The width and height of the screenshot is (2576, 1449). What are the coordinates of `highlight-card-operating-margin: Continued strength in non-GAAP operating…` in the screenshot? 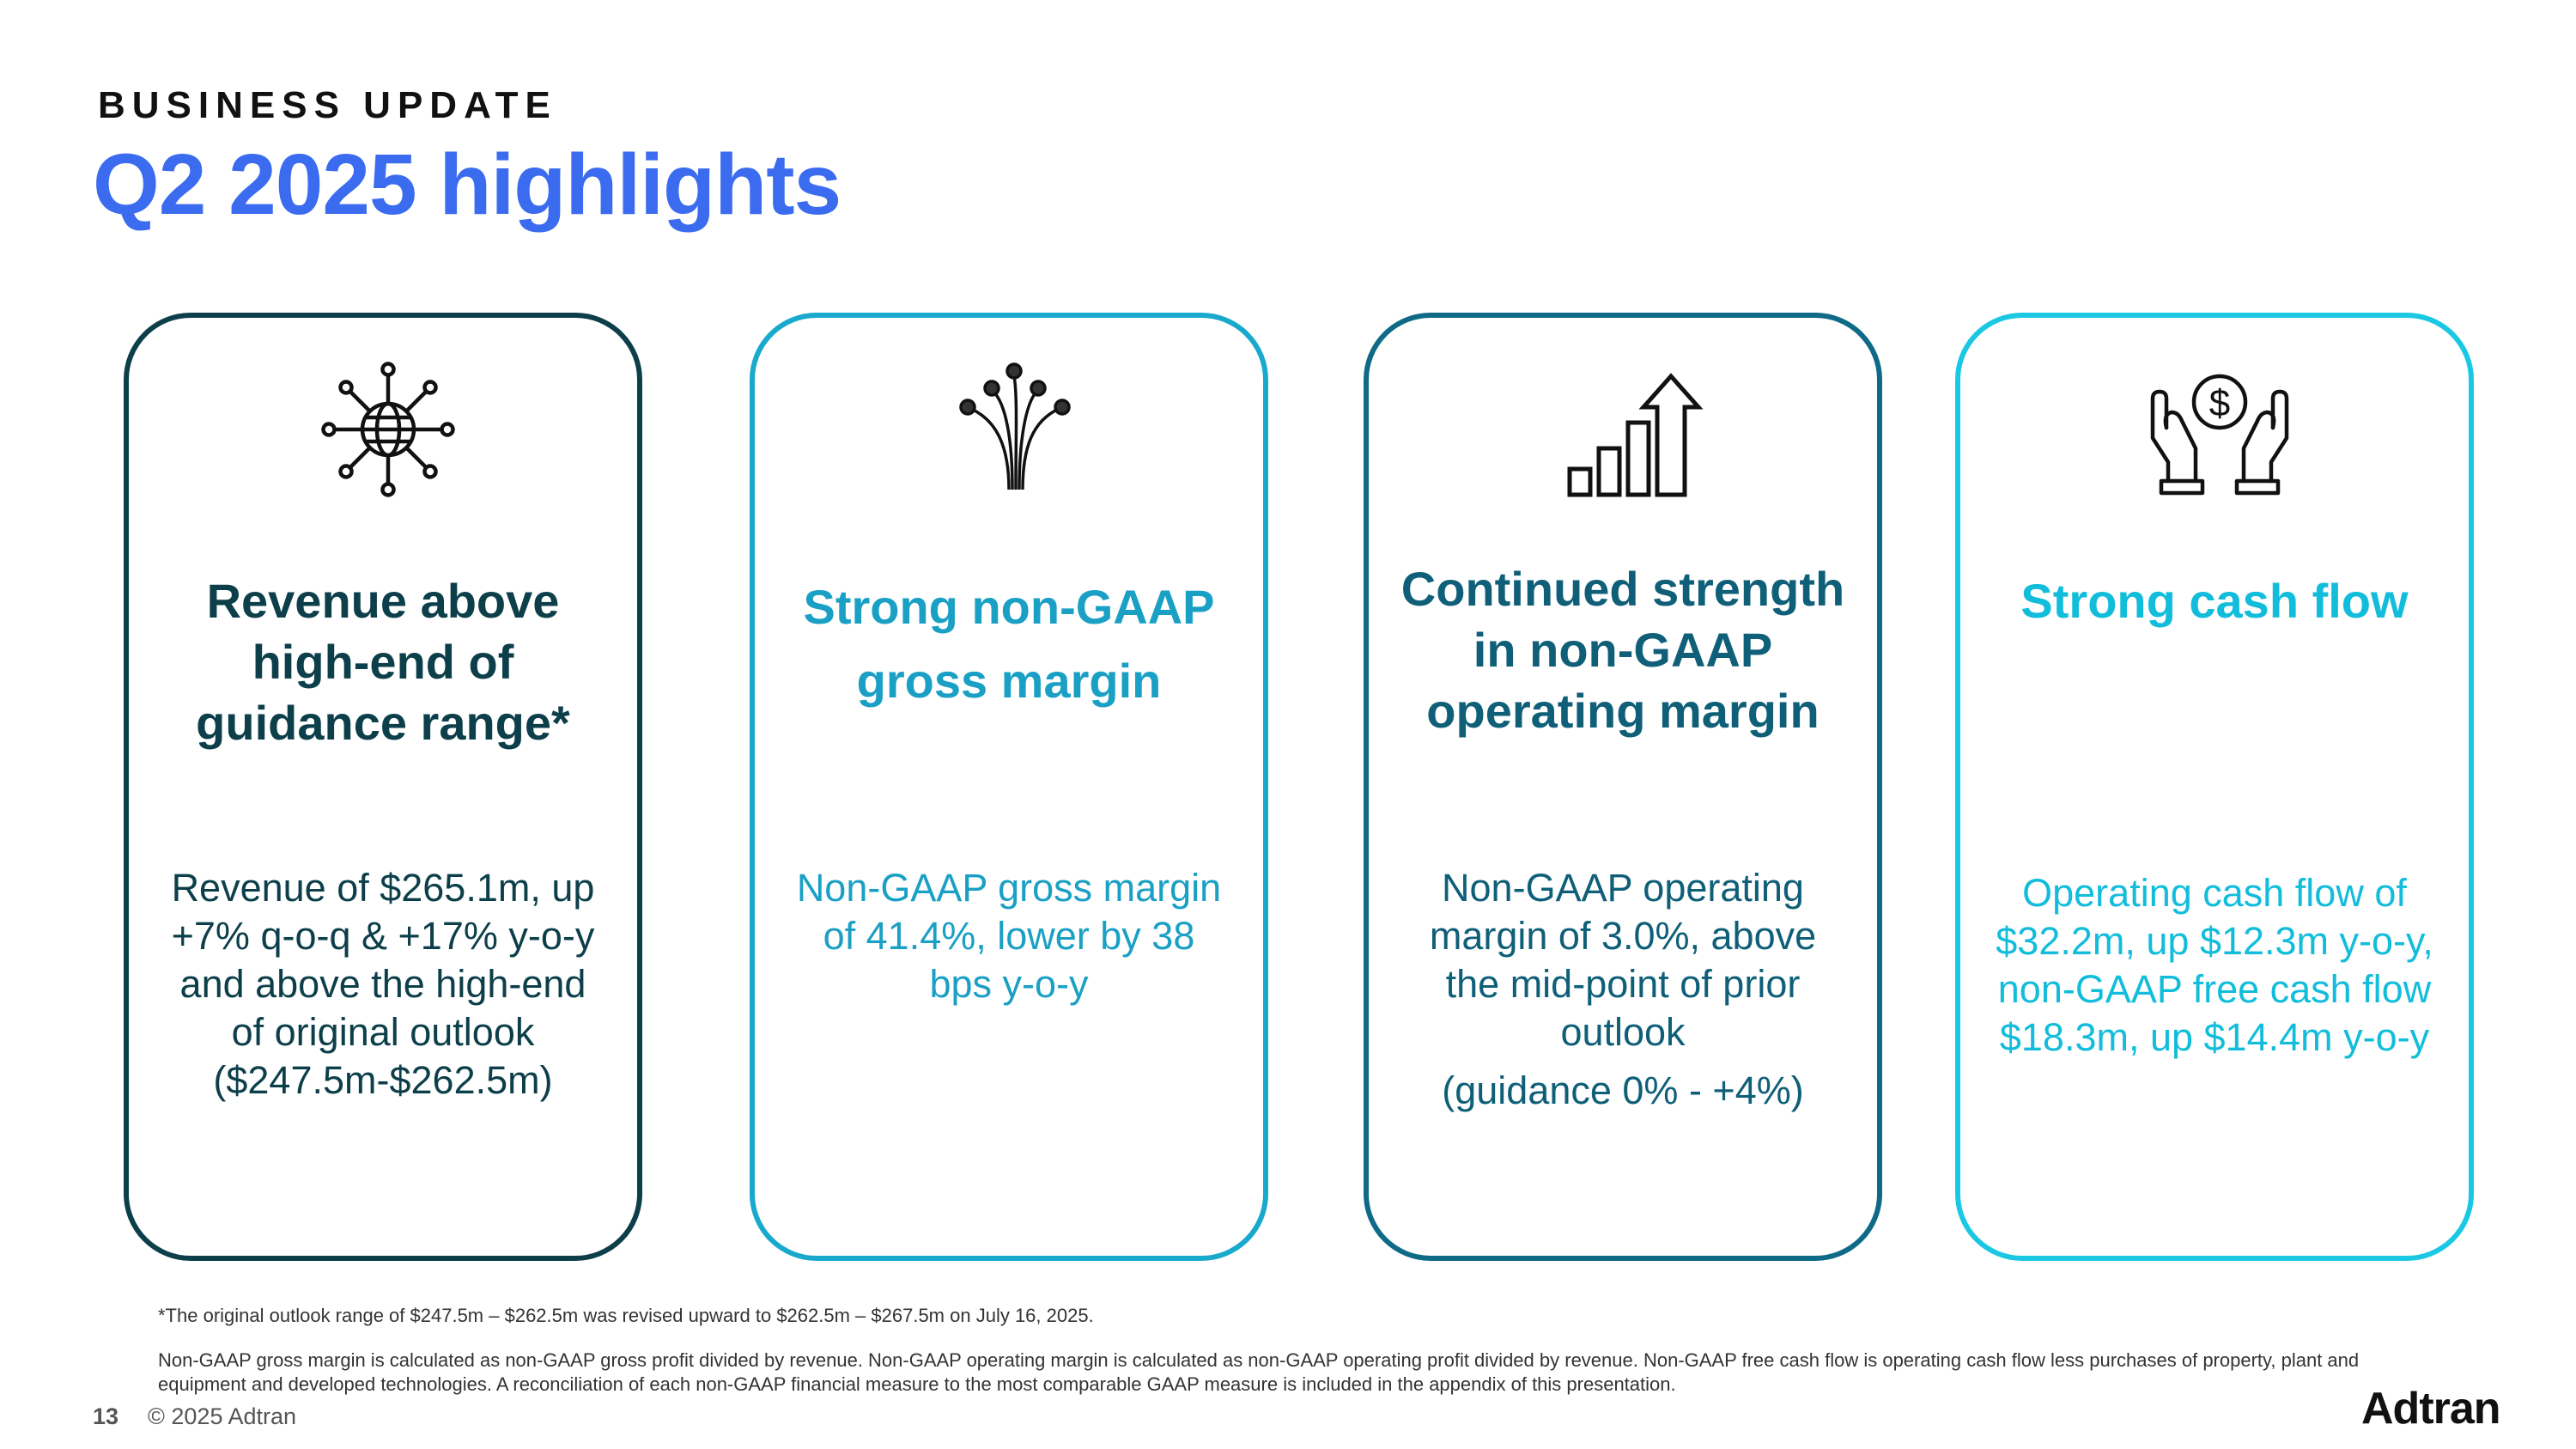 It's located at (1623, 787).